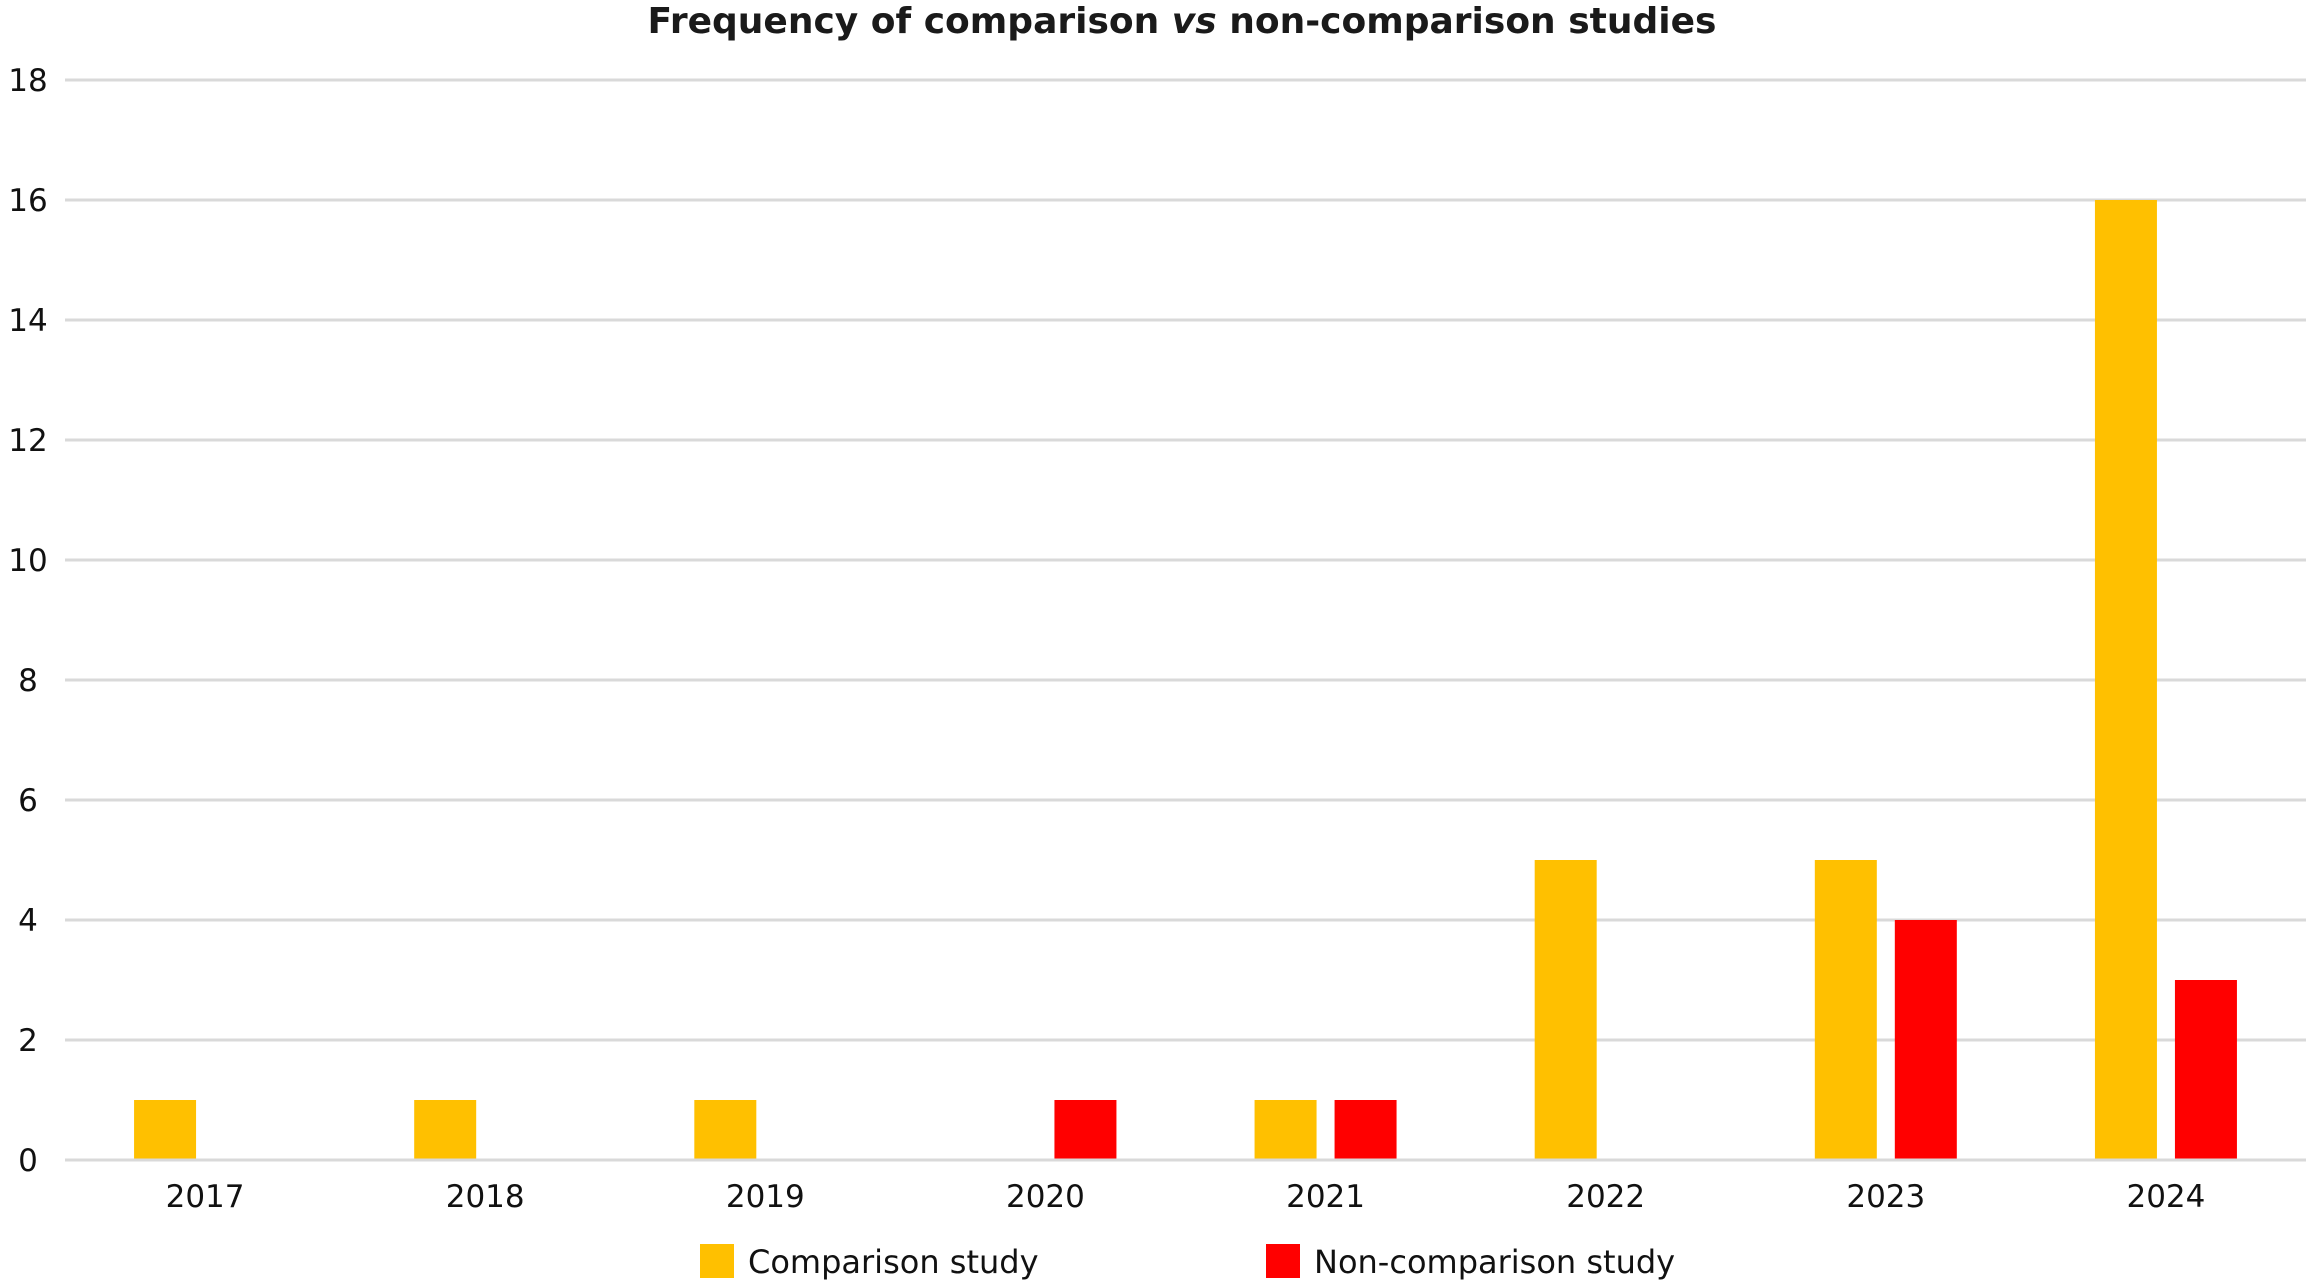 Image resolution: width=2314 pixels, height=1283 pixels. What do you see at coordinates (27, 321) in the screenshot?
I see `y-tick-label: 14` at bounding box center [27, 321].